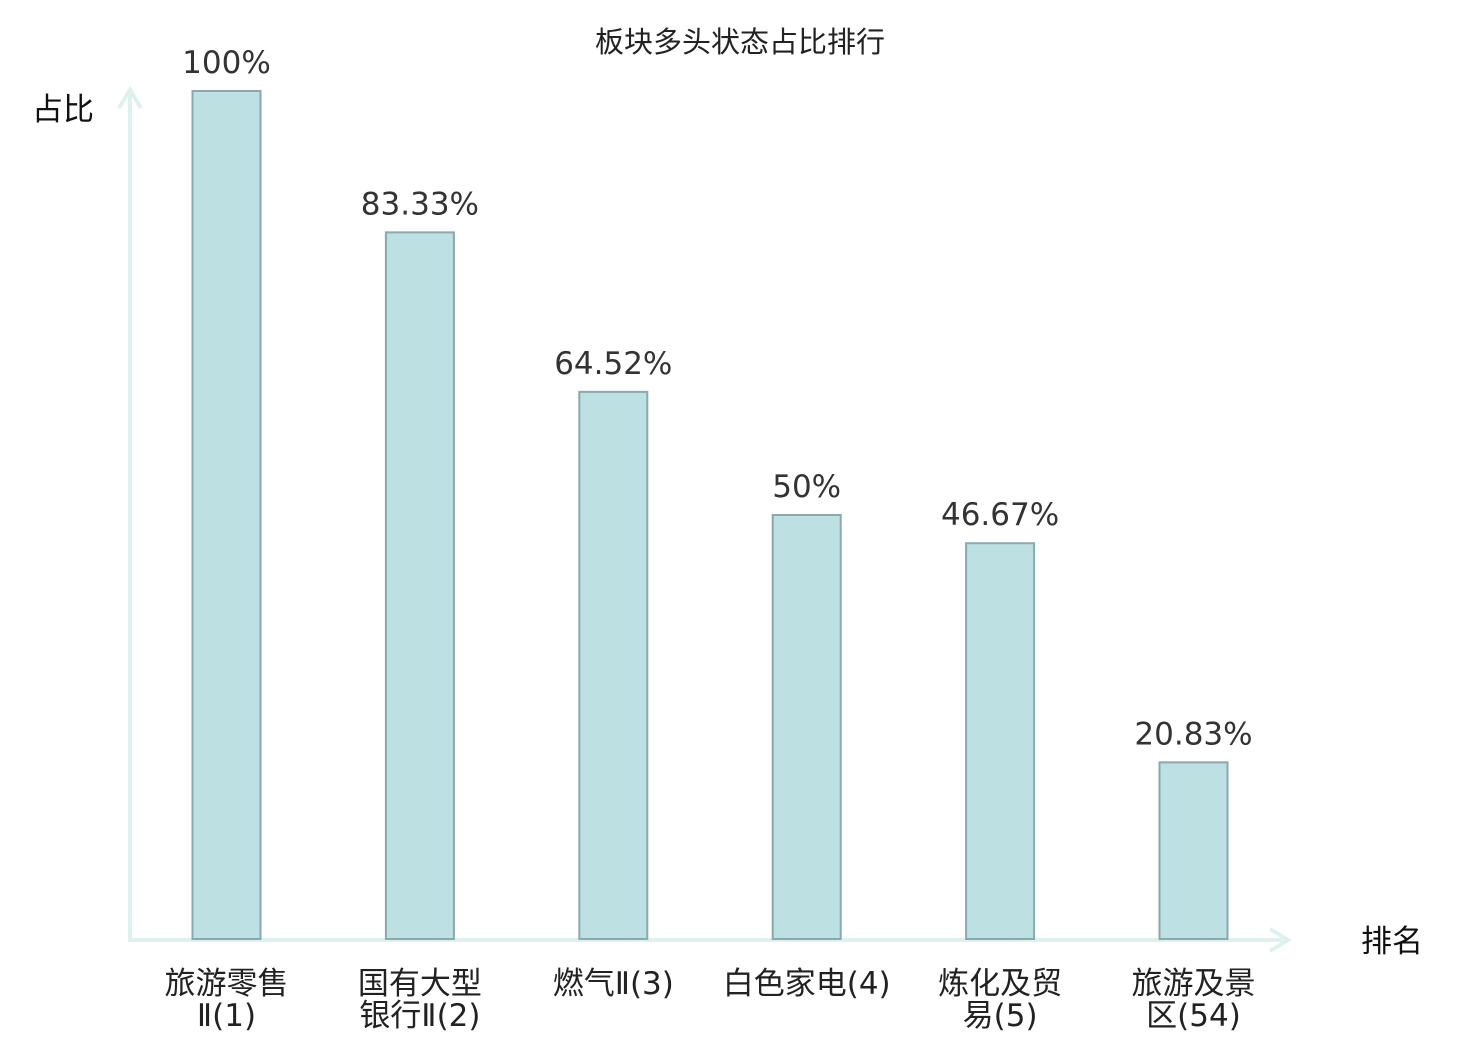 The height and width of the screenshot is (1040, 1480). What do you see at coordinates (63, 110) in the screenshot?
I see `y-axis-label: 占比` at bounding box center [63, 110].